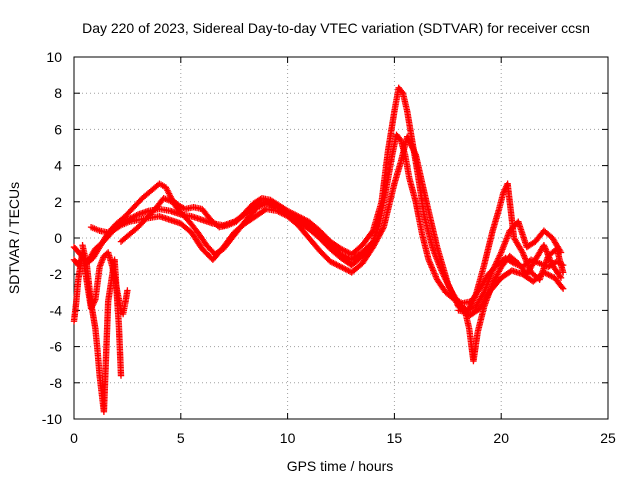 This screenshot has height=480, width=640. What do you see at coordinates (58, 202) in the screenshot?
I see `y-tick-label: 2` at bounding box center [58, 202].